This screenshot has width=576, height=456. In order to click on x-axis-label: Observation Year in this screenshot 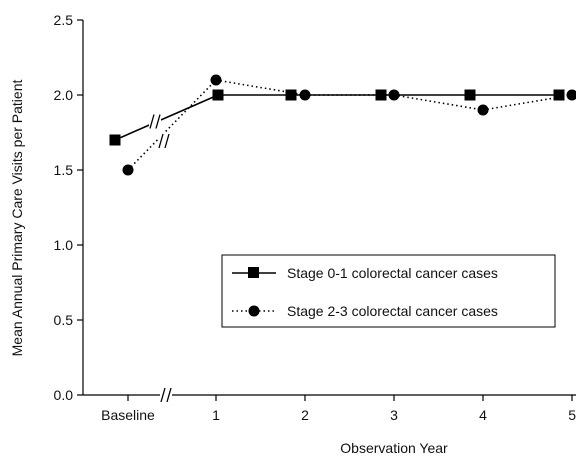, I will do `click(394, 448)`.